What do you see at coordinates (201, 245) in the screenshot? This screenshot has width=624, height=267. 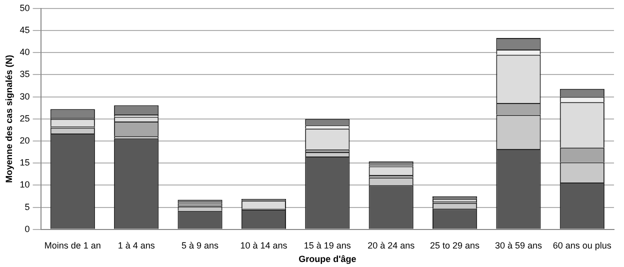 I see `x-tick-label: 5 à 9 ans` at bounding box center [201, 245].